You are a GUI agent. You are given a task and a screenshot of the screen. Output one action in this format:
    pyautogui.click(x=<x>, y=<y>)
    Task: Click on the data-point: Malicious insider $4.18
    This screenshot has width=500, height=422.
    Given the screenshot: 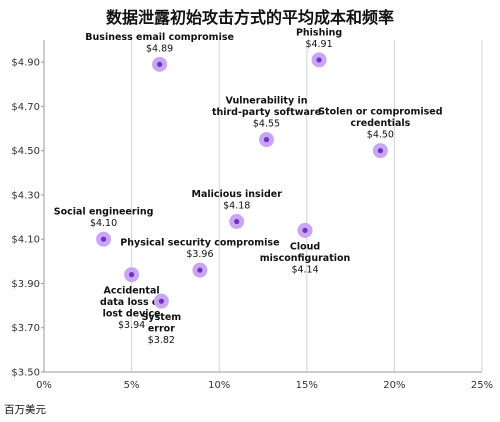 What is the action you would take?
    pyautogui.click(x=237, y=209)
    